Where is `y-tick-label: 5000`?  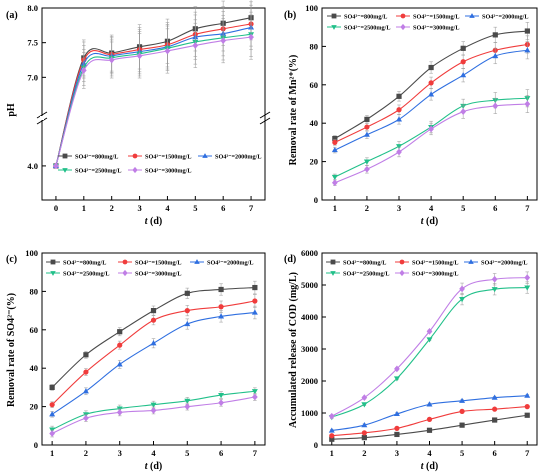 y-tick-label: 5000 is located at coordinates (309, 285).